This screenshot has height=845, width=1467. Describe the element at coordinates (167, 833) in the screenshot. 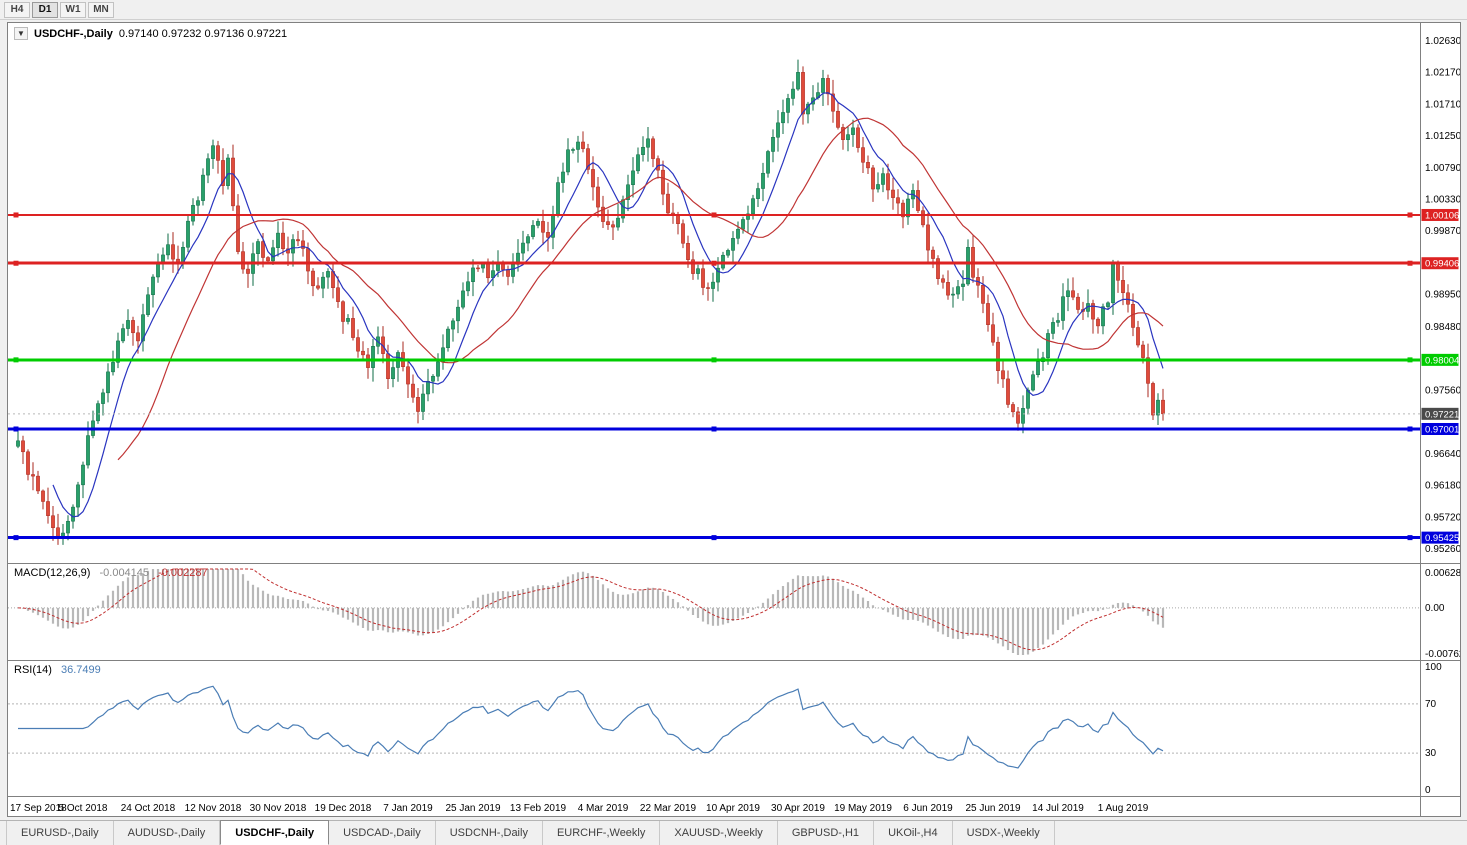

I see `tab-audusd-daily: AUDUSD-,Daily` at that location.